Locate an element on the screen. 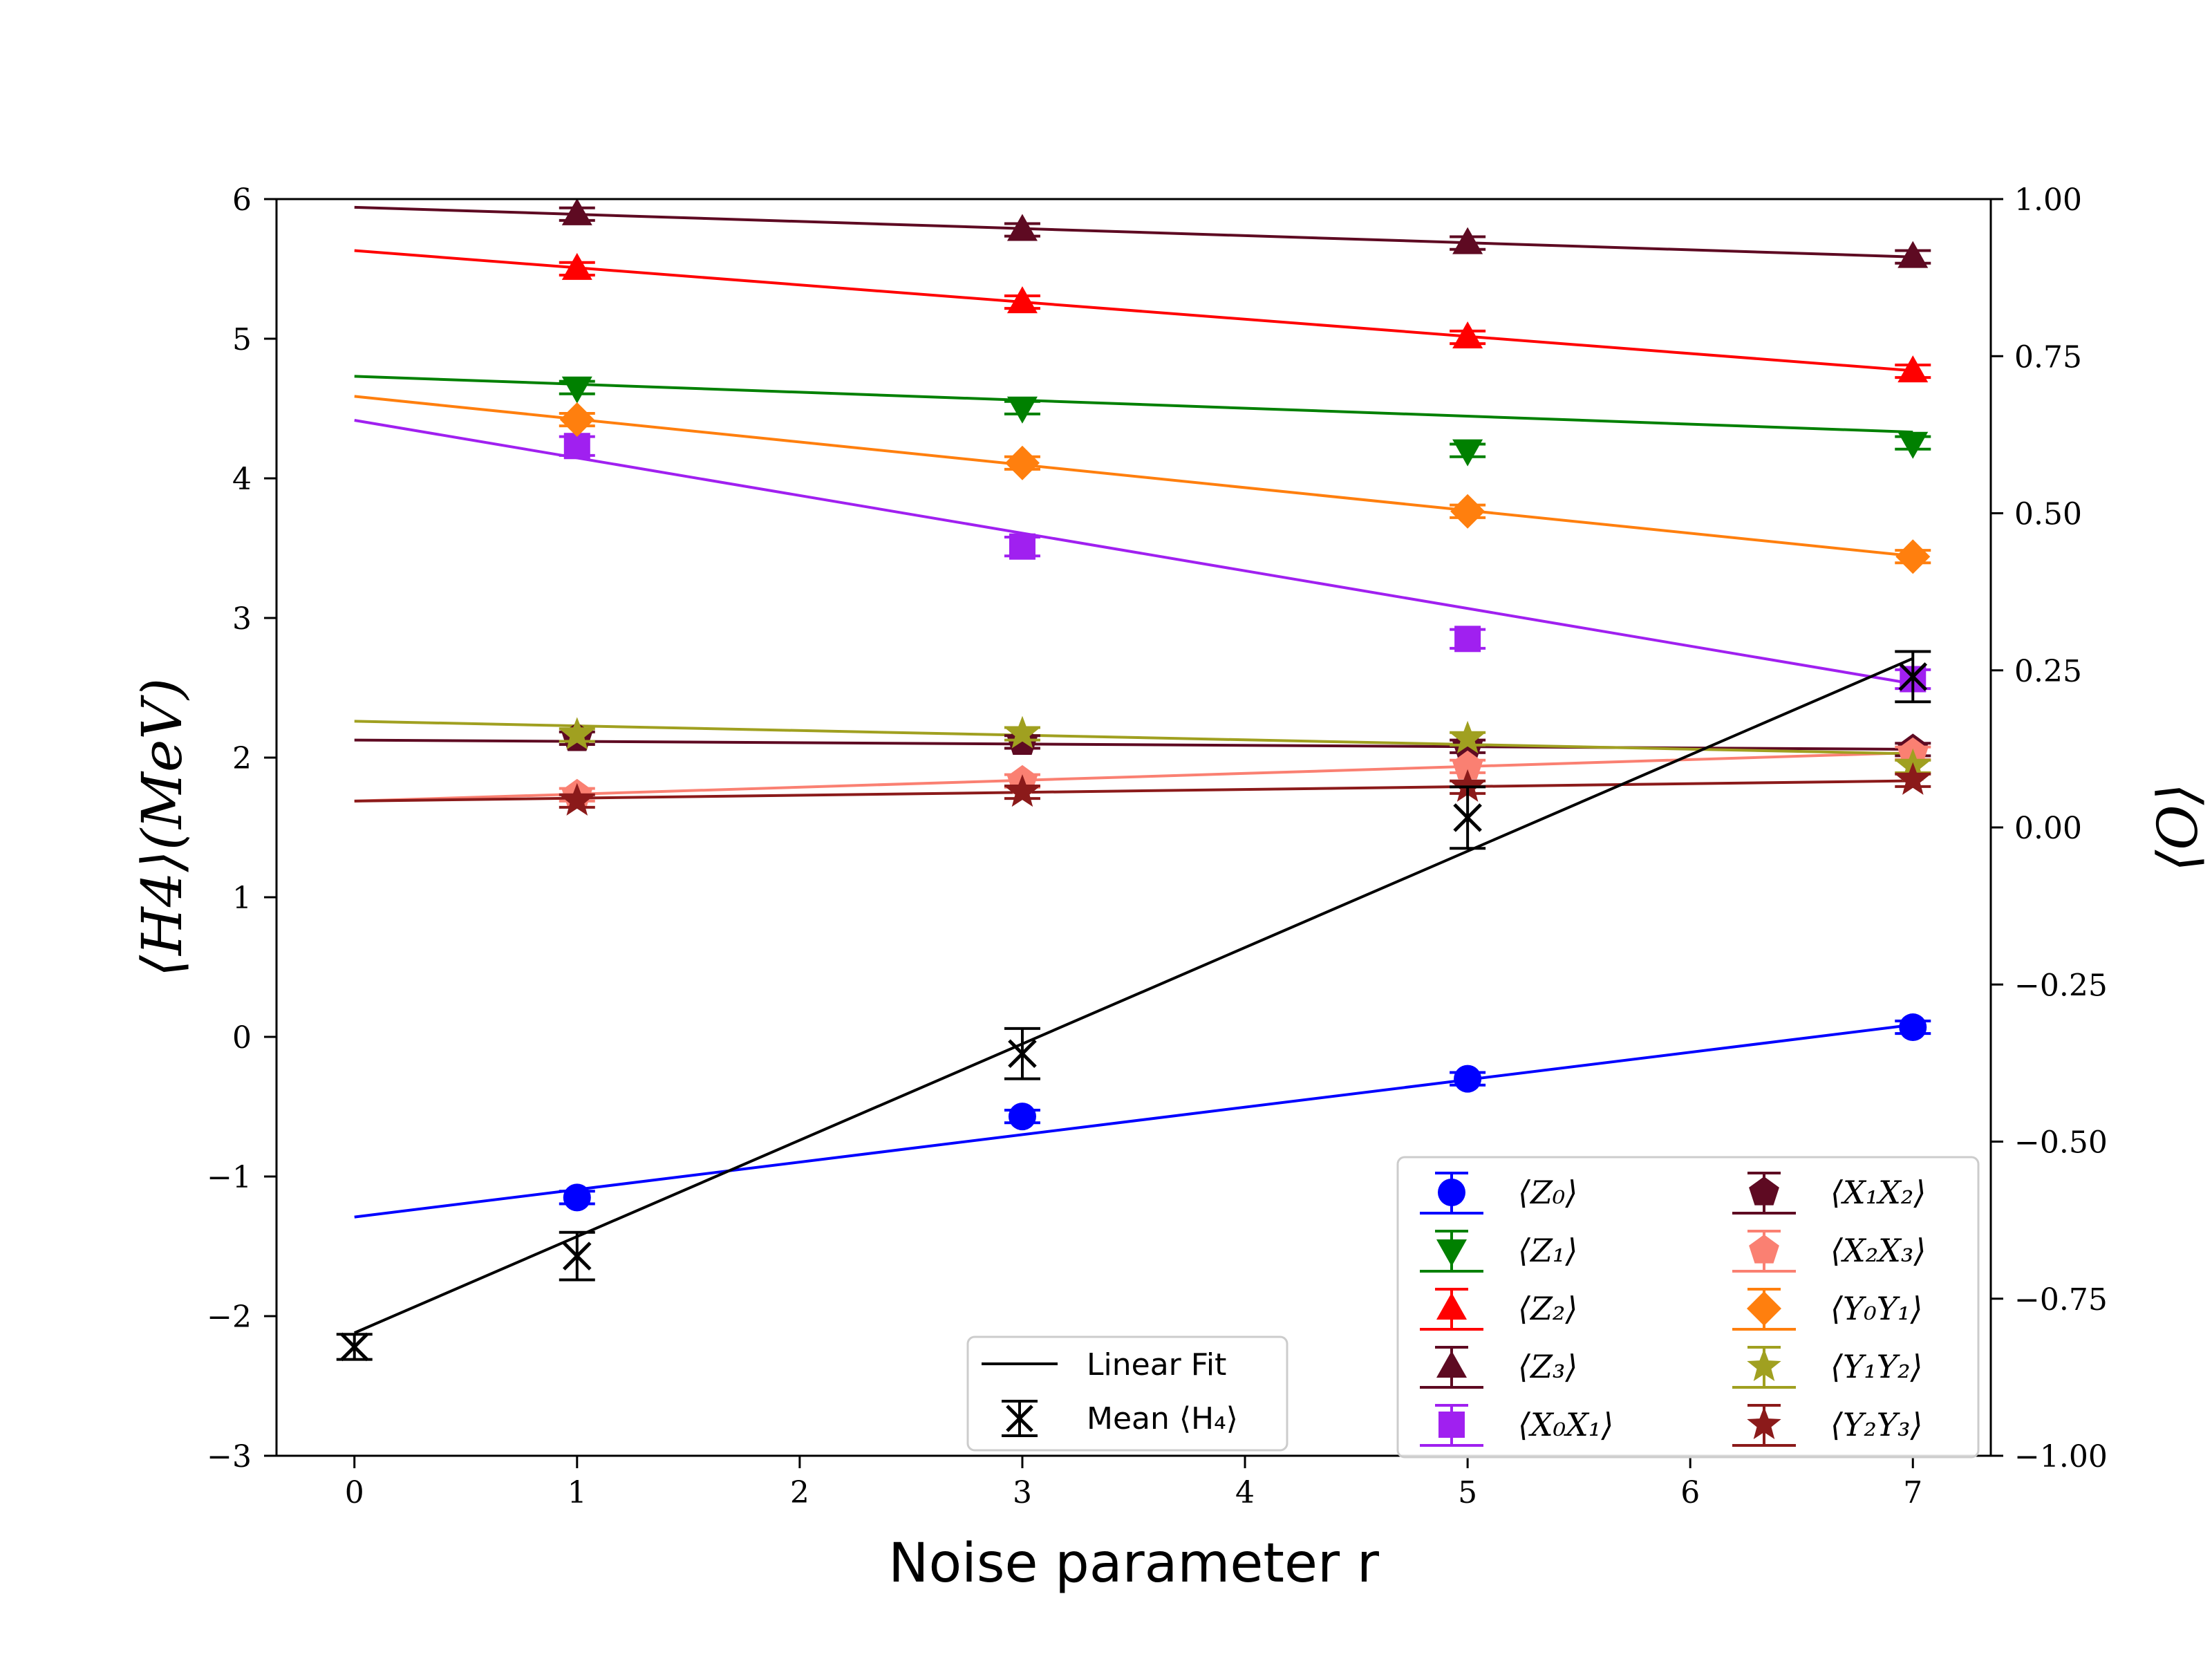 This screenshot has height=1659, width=2212. y-left-tick-label-1: −2 is located at coordinates (229, 1317).